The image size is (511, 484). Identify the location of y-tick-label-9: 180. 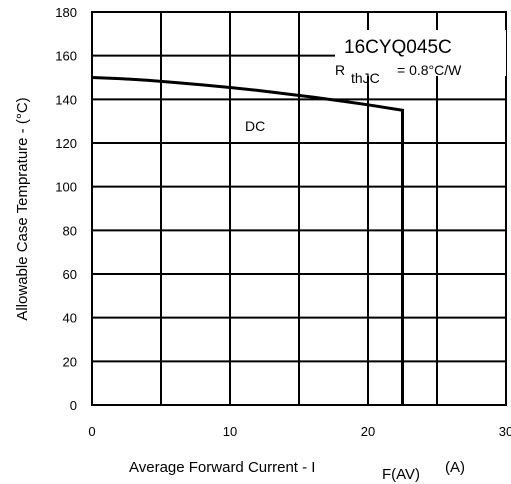
(66, 12).